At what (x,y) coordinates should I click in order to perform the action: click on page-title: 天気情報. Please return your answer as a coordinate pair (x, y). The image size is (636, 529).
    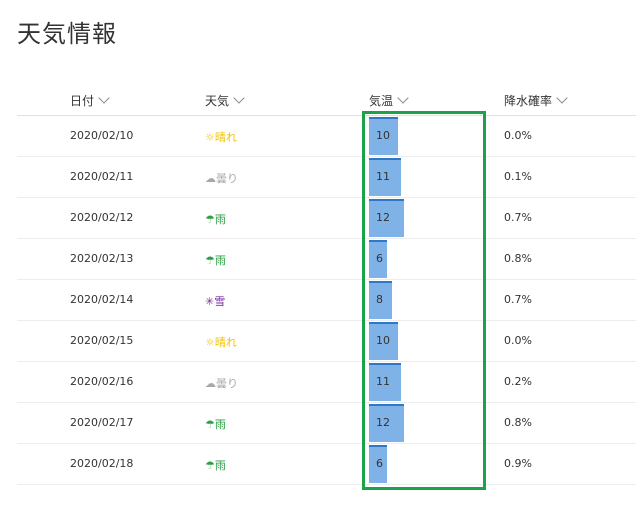
    Looking at the image, I should click on (67, 34).